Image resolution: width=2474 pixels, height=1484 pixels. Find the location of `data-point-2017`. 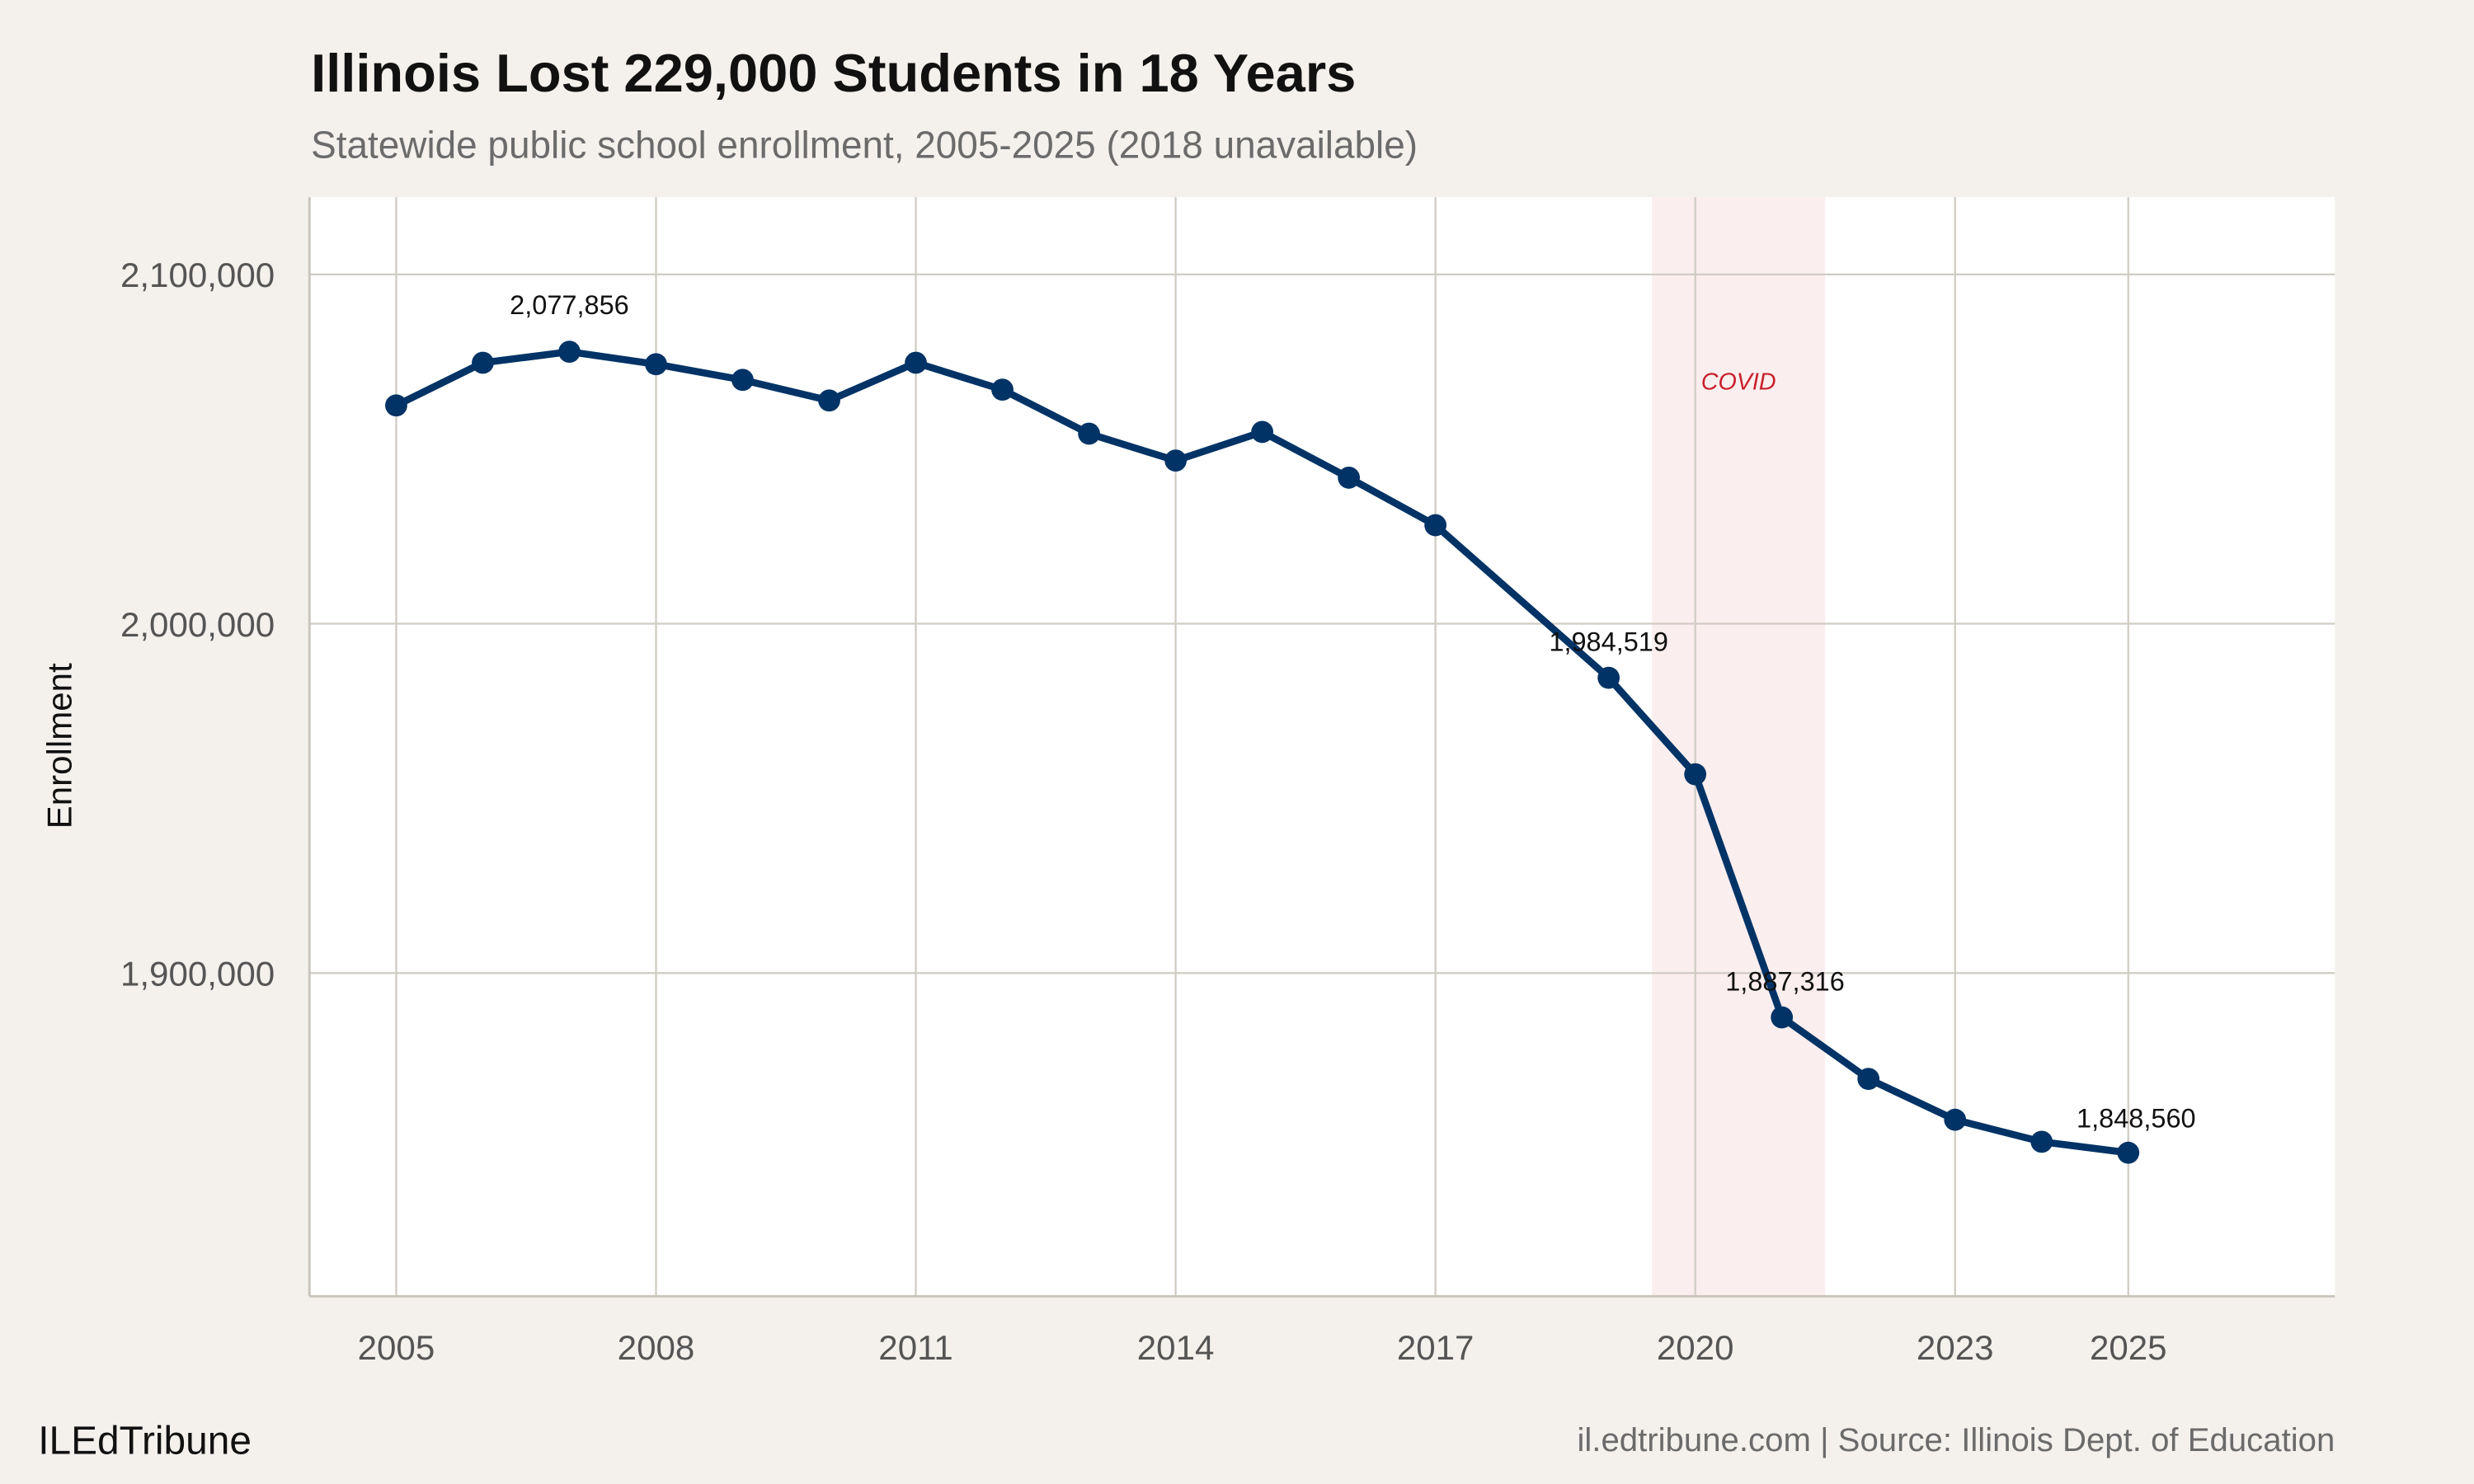

data-point-2017 is located at coordinates (1435, 525).